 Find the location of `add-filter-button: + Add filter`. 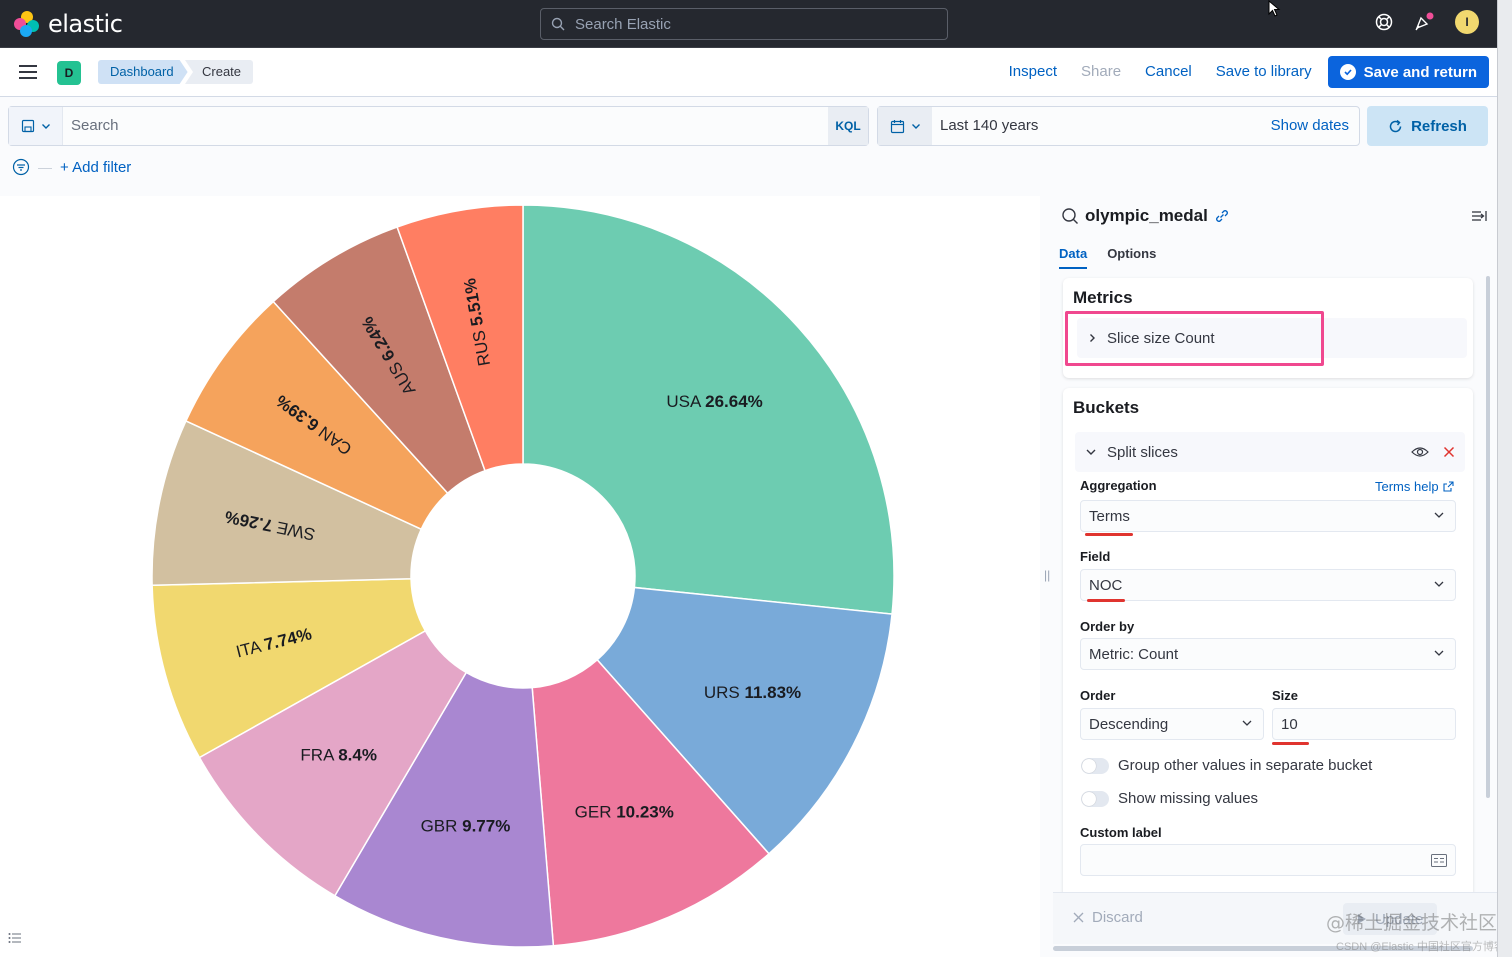

add-filter-button: + Add filter is located at coordinates (96, 167).